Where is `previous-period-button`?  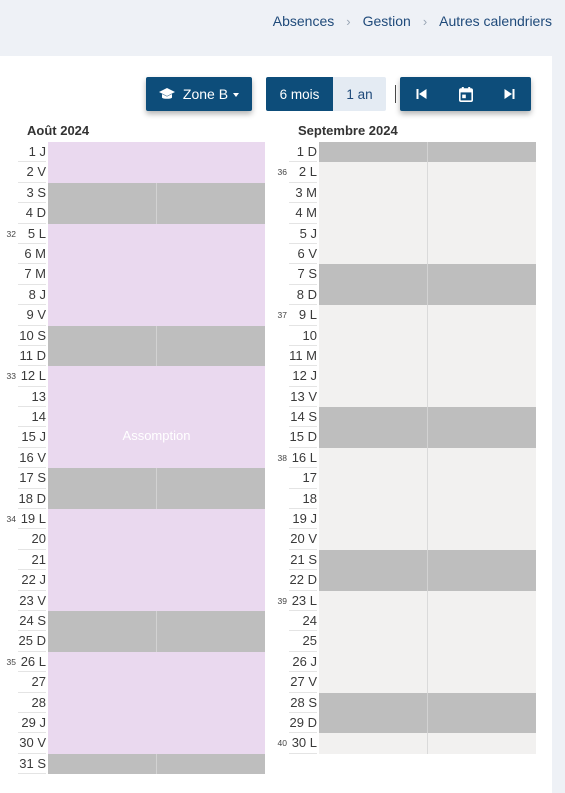
previous-period-button is located at coordinates (422, 94).